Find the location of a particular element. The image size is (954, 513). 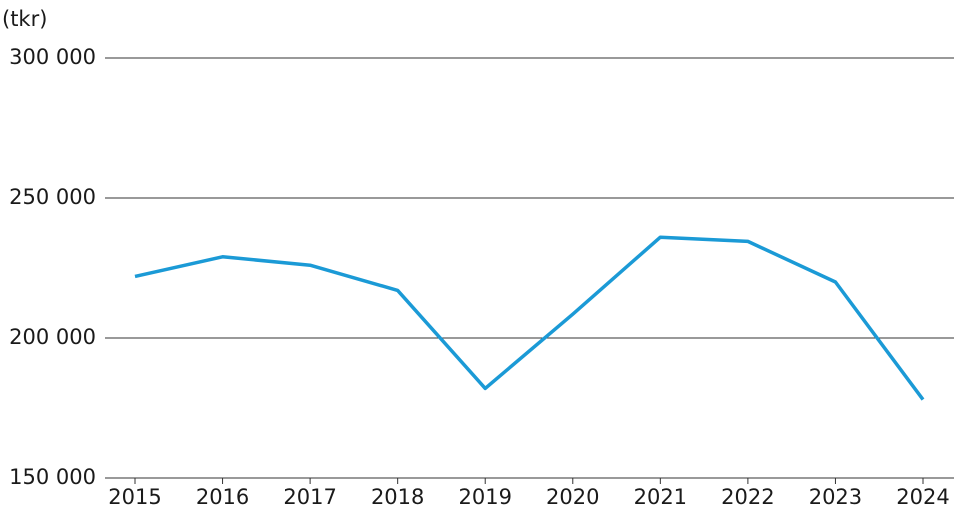

x-tick-label: 2017 is located at coordinates (309, 497).